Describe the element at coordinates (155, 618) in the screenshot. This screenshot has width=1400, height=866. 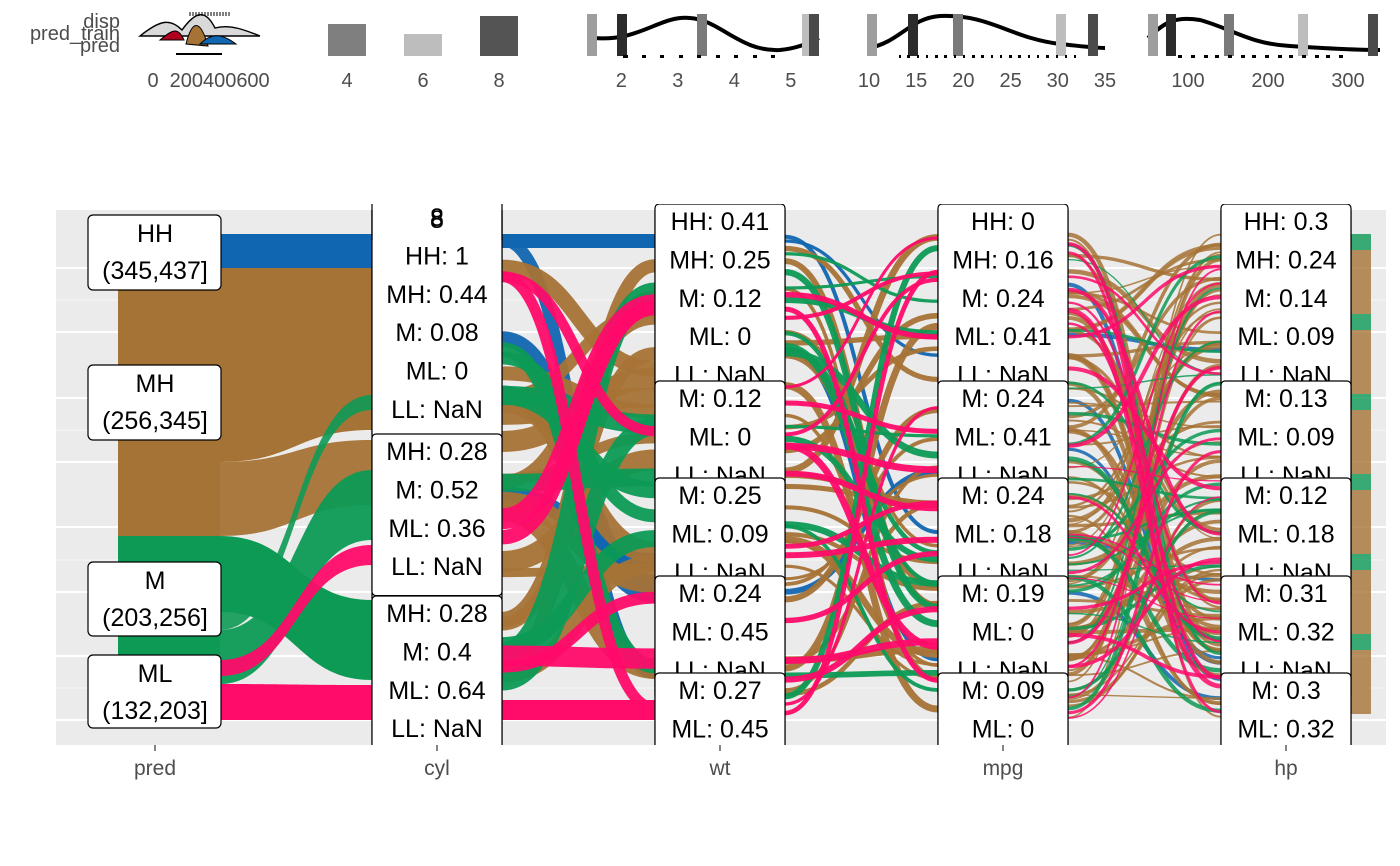
I see `pred-range-label: (203,256]` at that location.